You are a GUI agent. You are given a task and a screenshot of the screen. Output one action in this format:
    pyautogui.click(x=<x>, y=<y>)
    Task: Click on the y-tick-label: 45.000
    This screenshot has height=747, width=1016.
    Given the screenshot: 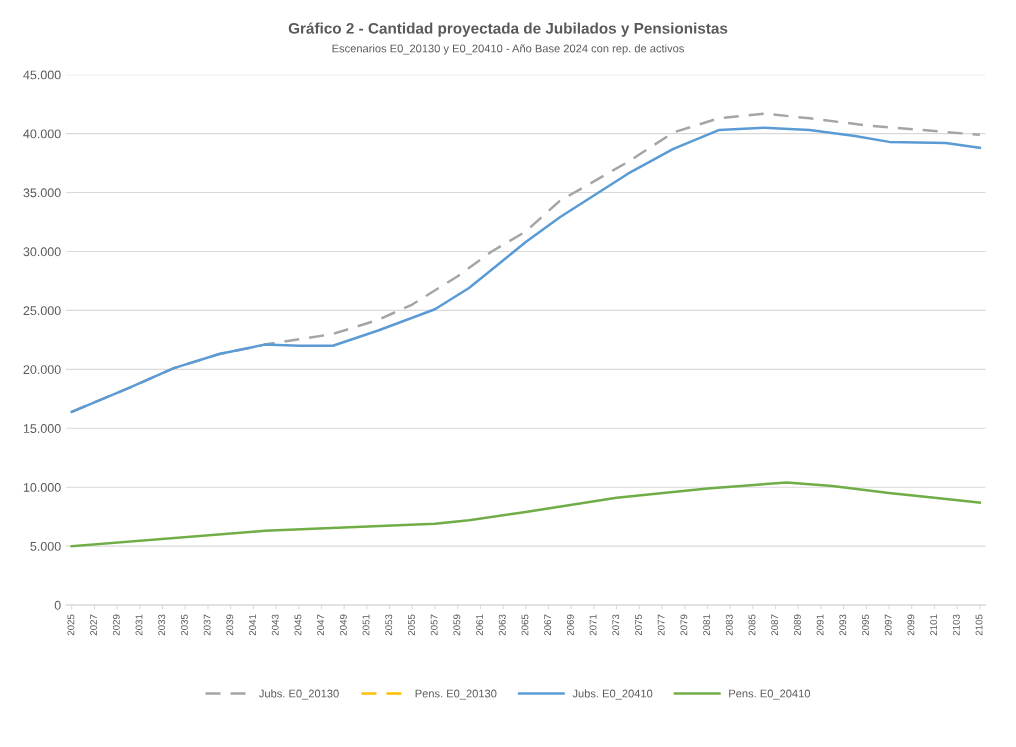 What is the action you would take?
    pyautogui.click(x=42, y=75)
    